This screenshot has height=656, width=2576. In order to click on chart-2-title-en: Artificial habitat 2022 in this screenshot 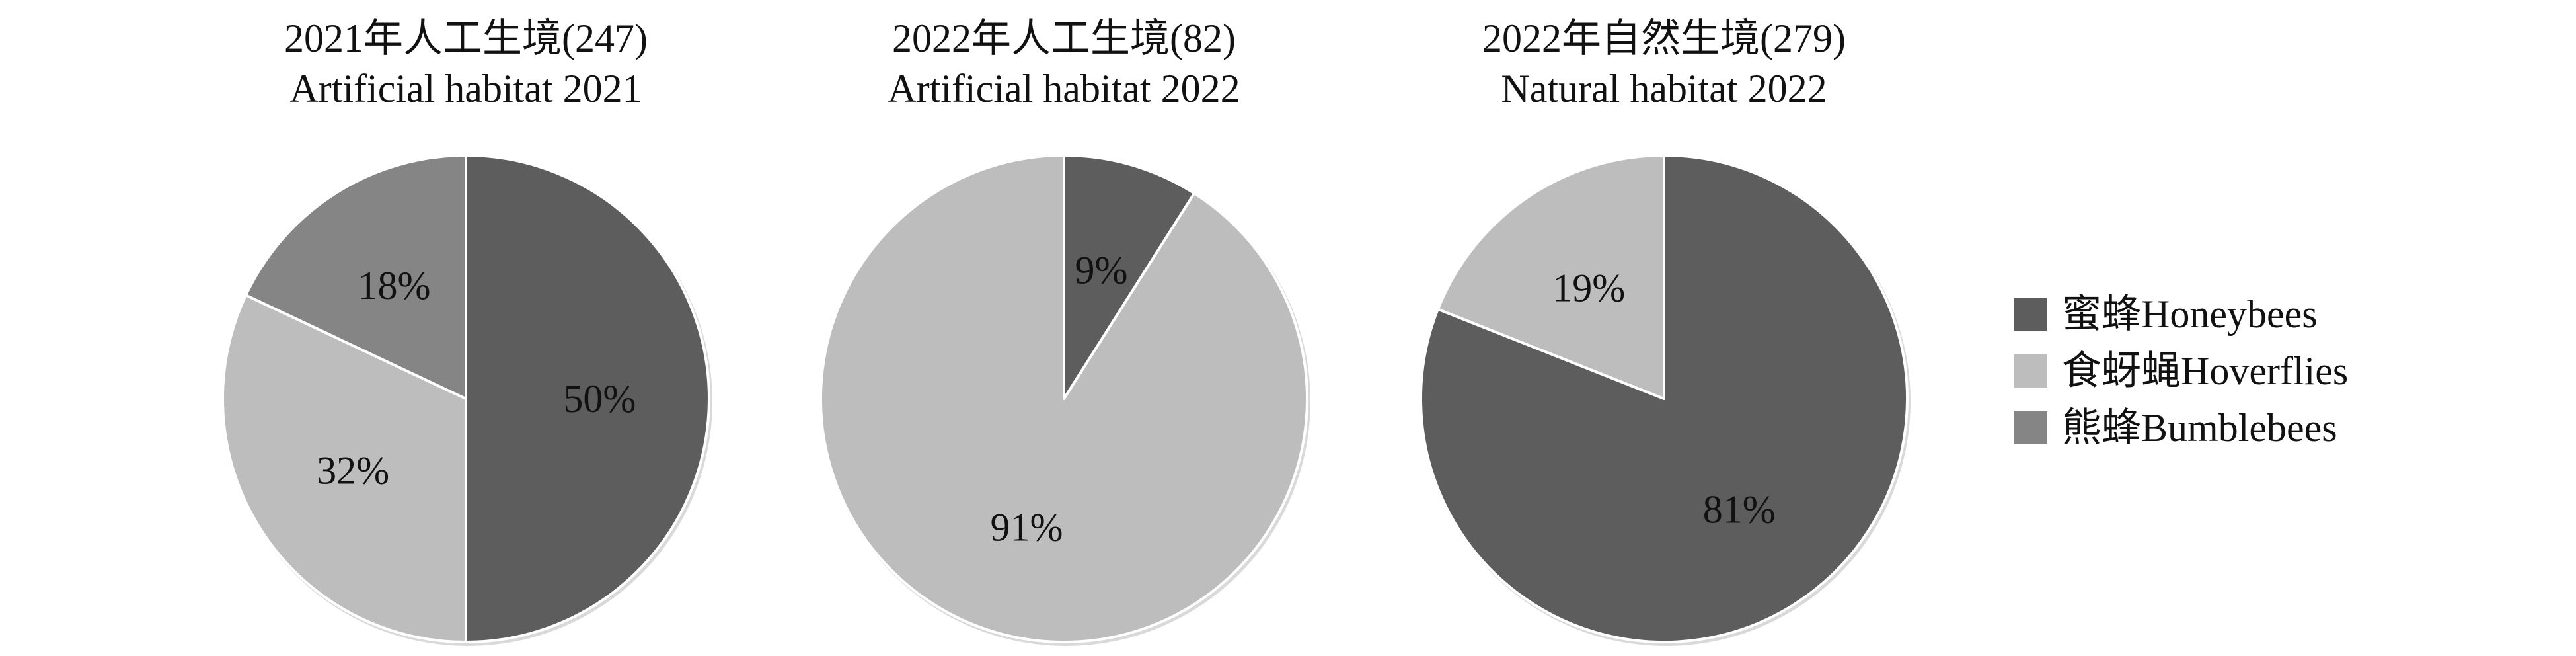, I will do `click(1064, 88)`.